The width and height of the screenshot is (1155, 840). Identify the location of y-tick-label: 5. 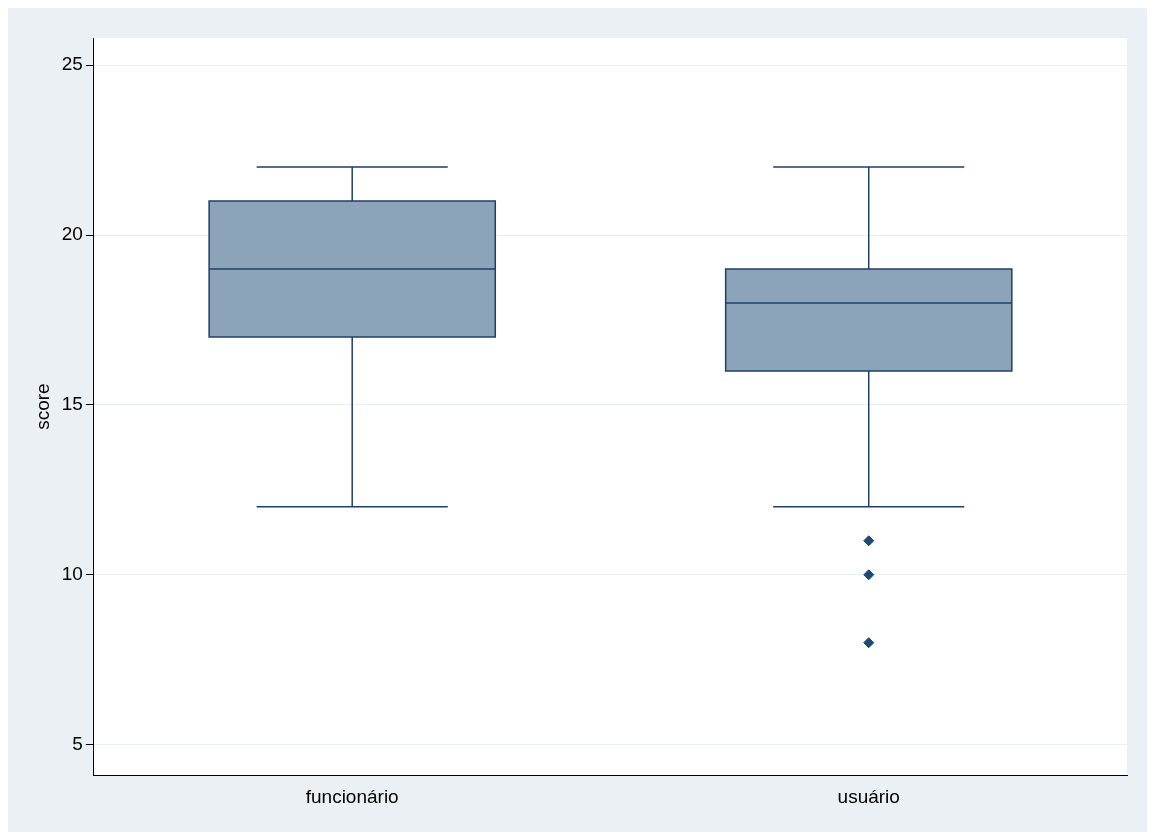
(77, 743).